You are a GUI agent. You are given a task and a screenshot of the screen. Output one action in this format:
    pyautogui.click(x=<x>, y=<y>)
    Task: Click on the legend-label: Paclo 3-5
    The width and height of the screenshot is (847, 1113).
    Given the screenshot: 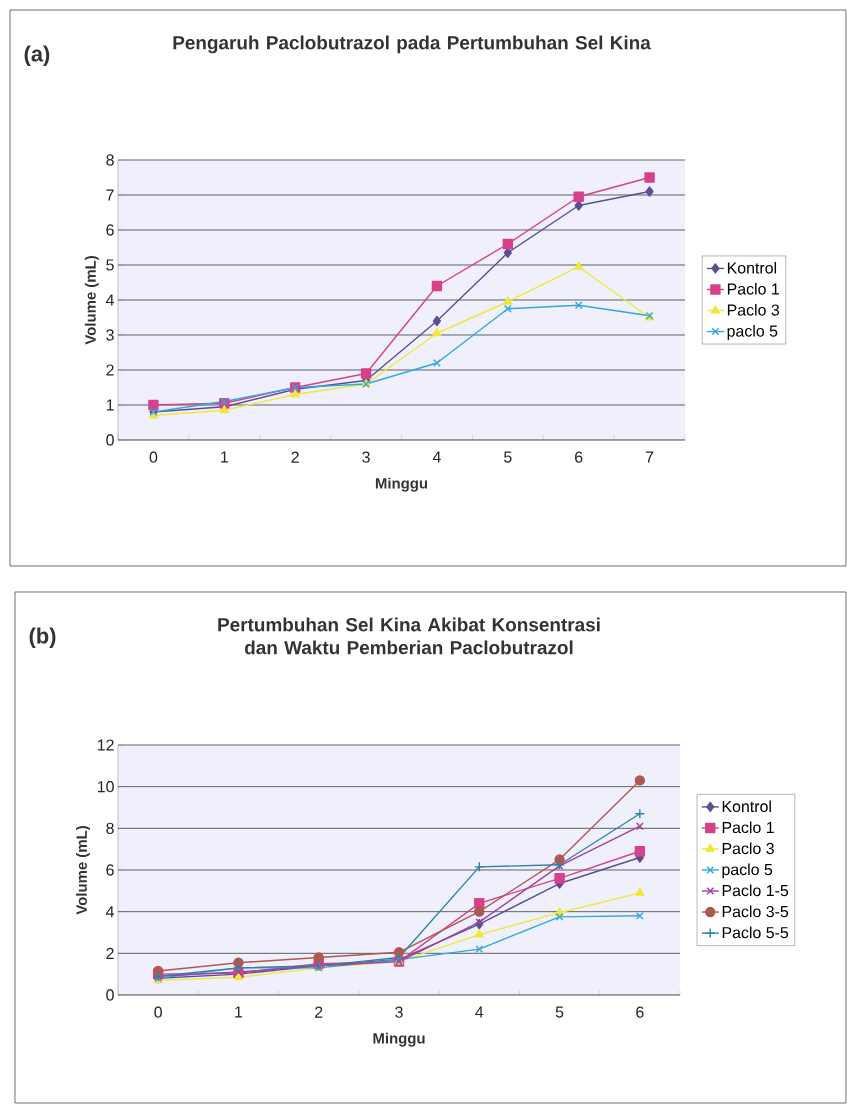 What is the action you would take?
    pyautogui.click(x=755, y=911)
    